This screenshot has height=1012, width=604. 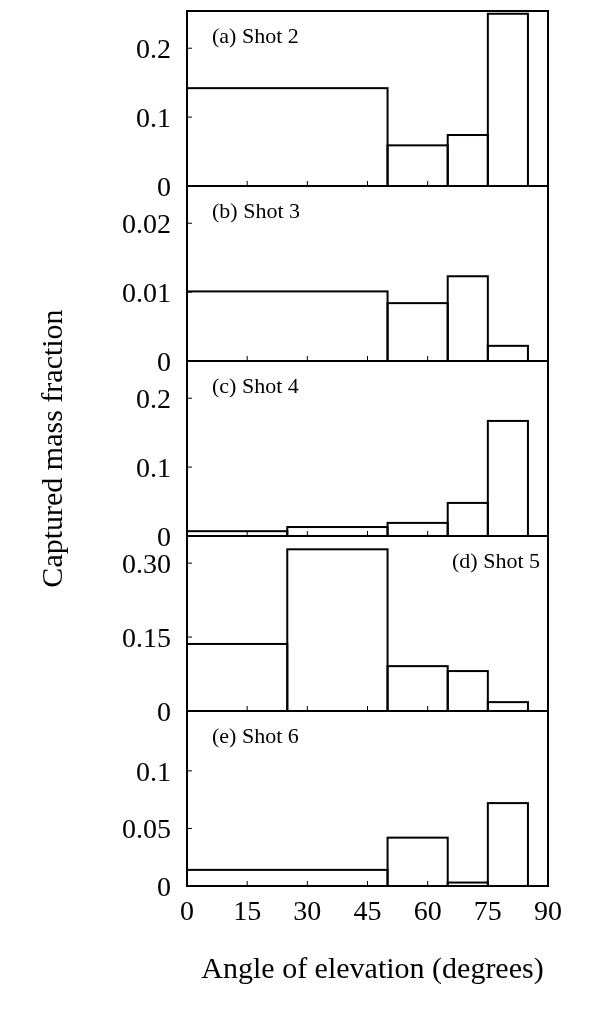 What do you see at coordinates (427, 910) in the screenshot?
I see `x-tick-label: 60` at bounding box center [427, 910].